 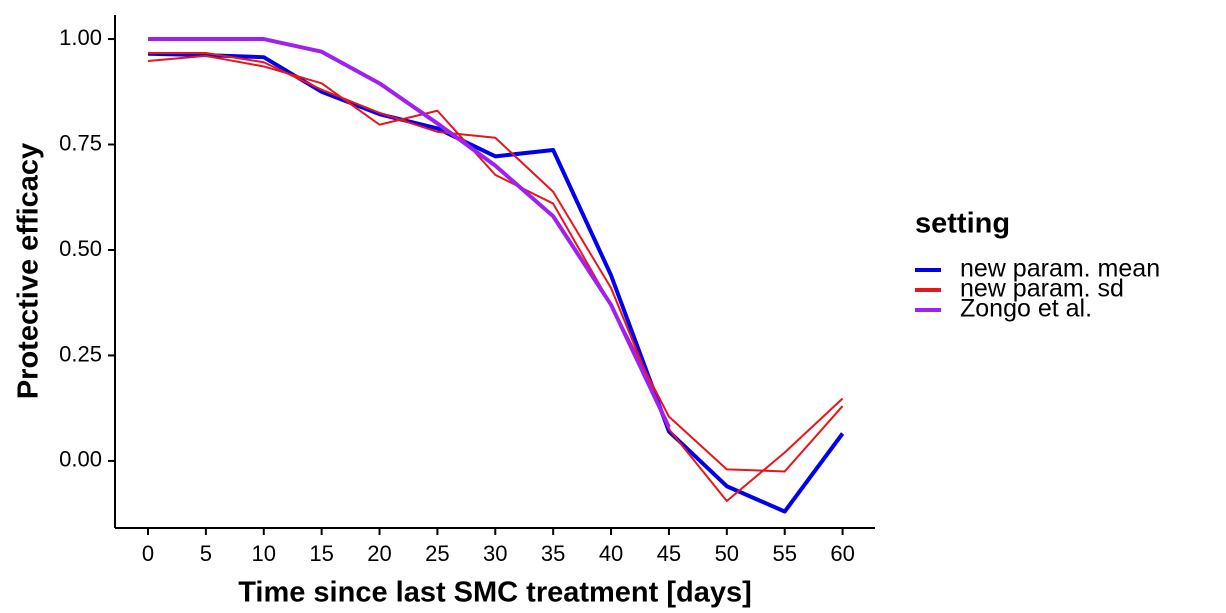 I want to click on x-tick-label: 30, so click(x=495, y=553).